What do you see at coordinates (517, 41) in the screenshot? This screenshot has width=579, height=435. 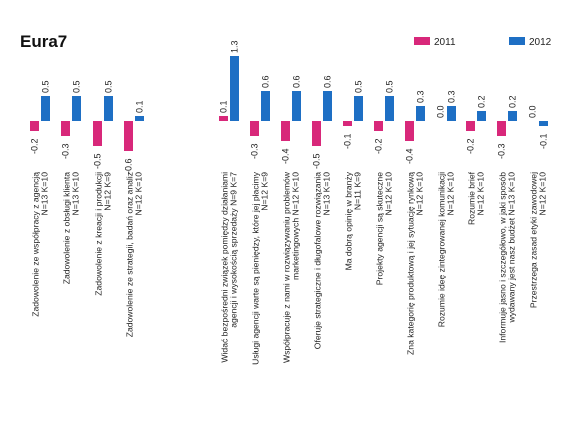 I see `legend-swatch-2012` at bounding box center [517, 41].